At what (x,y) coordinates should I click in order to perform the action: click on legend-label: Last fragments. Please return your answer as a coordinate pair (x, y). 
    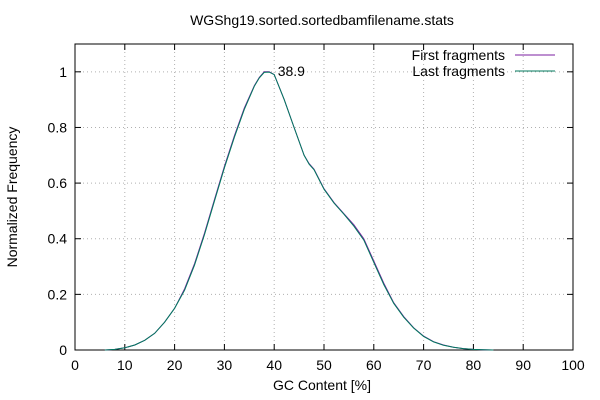
    Looking at the image, I should click on (458, 71).